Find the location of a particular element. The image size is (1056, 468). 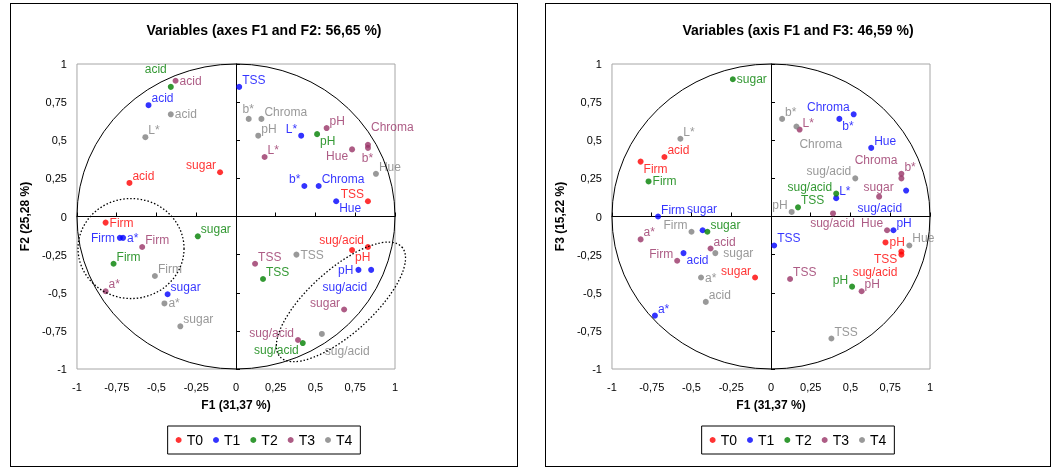

y-tick-label: -1 is located at coordinates (597, 369).